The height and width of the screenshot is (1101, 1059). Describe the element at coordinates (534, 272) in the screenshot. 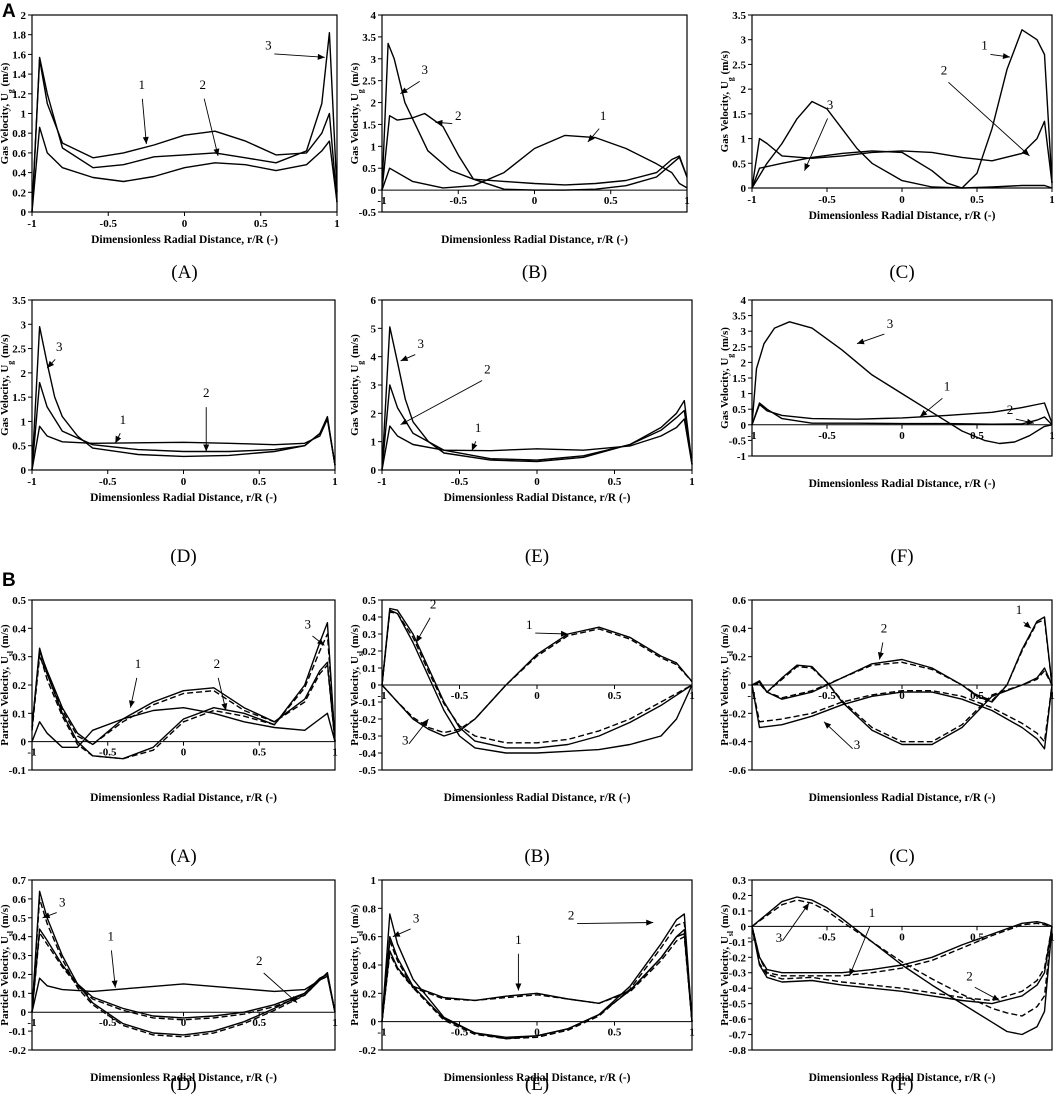

I see `panel-title: (B)` at that location.